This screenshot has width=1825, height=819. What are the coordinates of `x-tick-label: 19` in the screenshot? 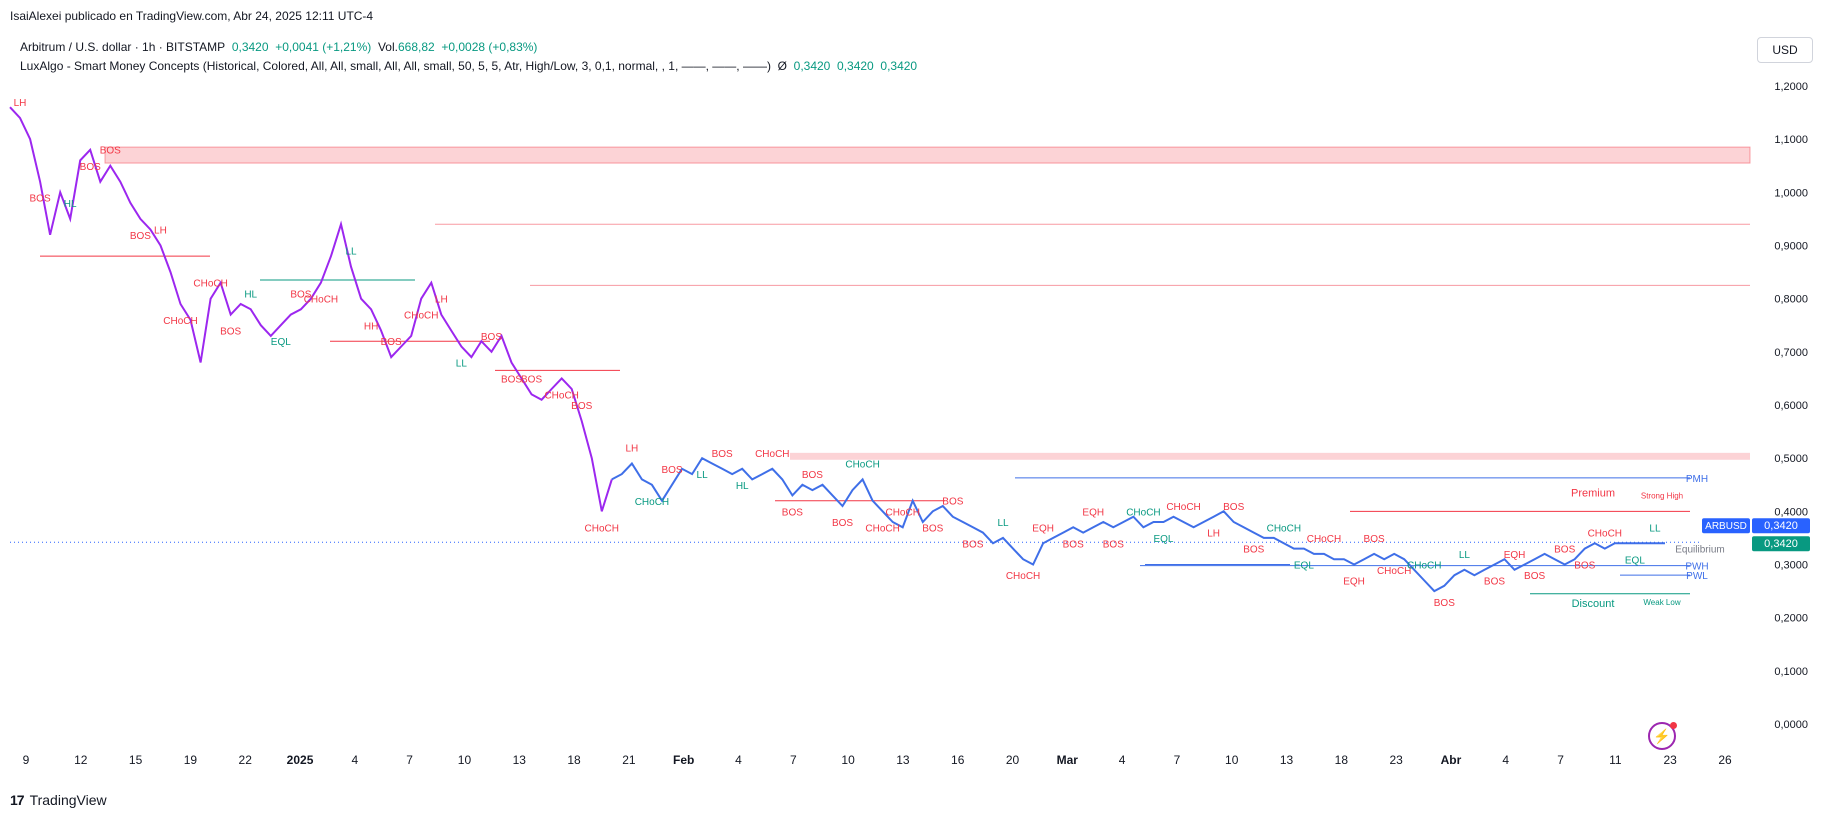 It's located at (191, 760).